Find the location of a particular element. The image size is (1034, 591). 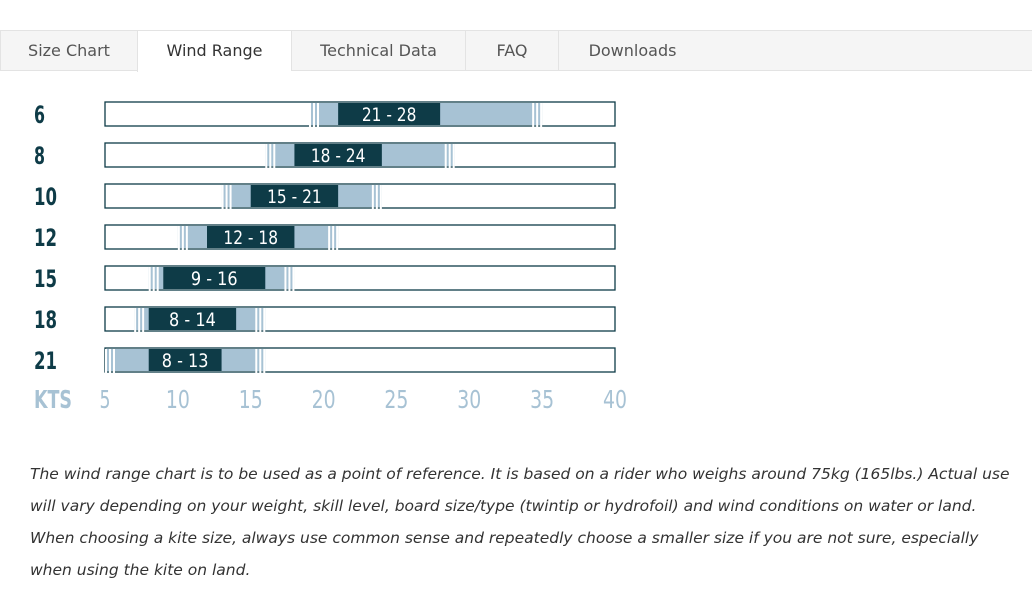

axis-unit-label: KTS is located at coordinates (53, 399).